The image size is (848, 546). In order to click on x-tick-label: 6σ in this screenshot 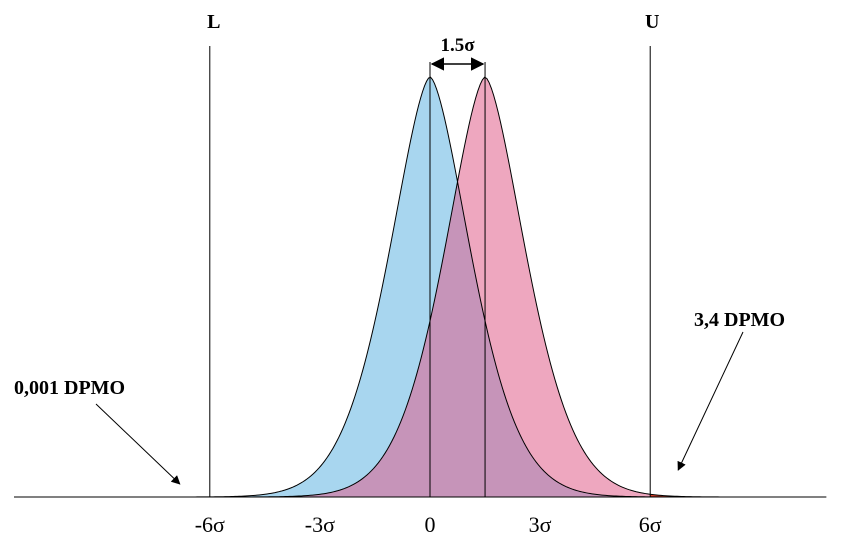, I will do `click(650, 524)`.